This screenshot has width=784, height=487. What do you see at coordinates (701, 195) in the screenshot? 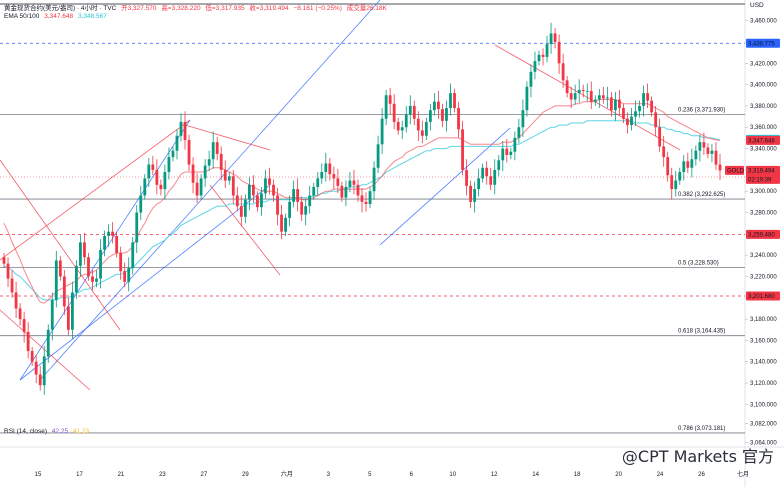
I see `fib-label: 0.382 (3,292.625)` at bounding box center [701, 195].